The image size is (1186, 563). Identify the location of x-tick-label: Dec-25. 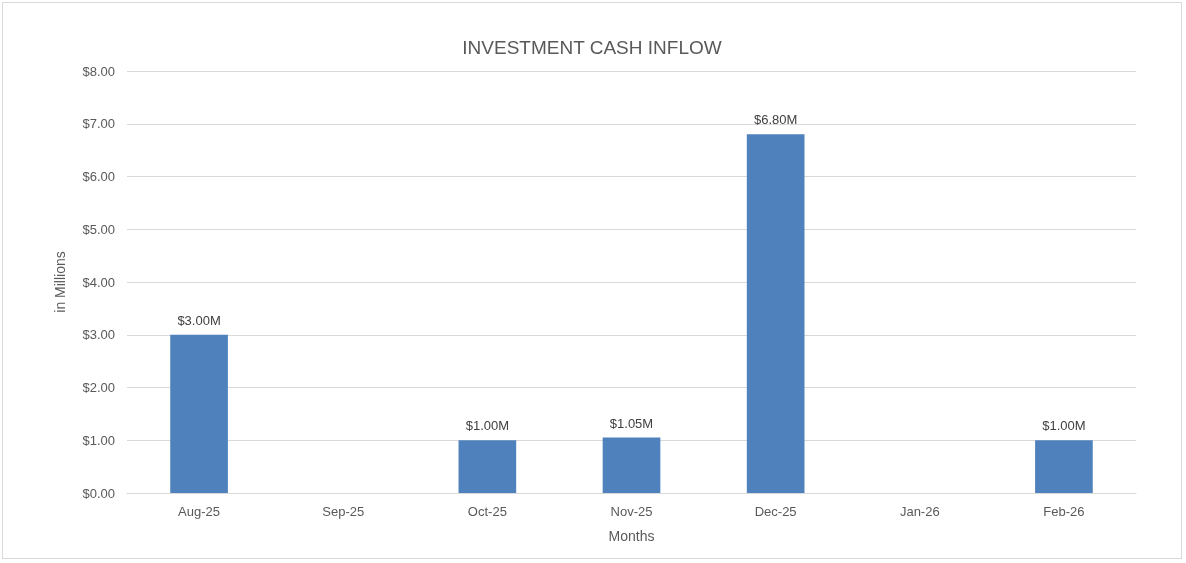
(775, 511).